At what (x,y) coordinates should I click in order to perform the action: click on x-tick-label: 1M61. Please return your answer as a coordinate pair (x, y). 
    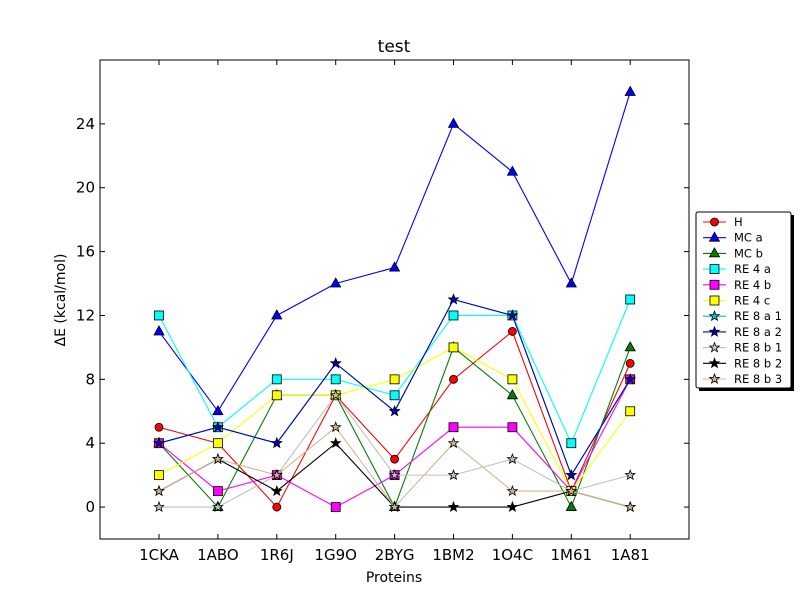
    Looking at the image, I should click on (572, 555).